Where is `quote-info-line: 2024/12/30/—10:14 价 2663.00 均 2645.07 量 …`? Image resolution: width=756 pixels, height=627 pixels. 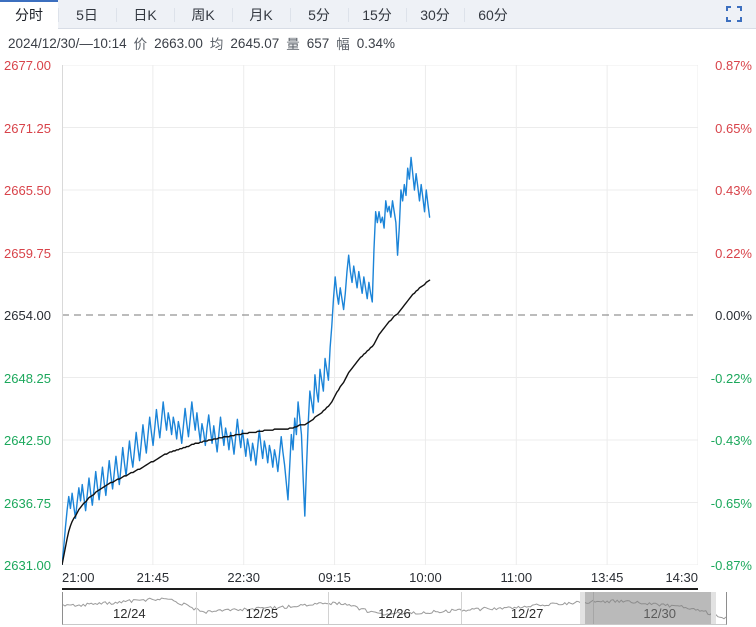
quote-info-line: 2024/12/30/—10:14 价 2663.00 均 2645.07 量 … is located at coordinates (378, 43).